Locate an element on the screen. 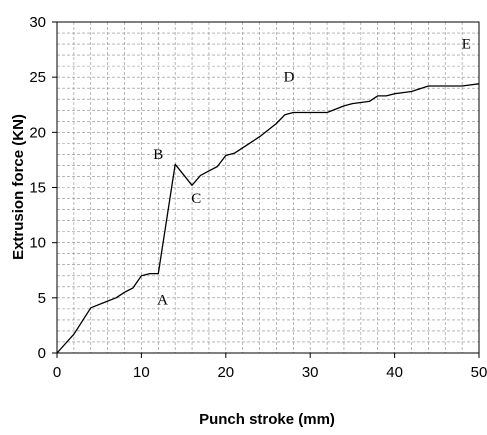 This screenshot has width=487, height=435. y-tick-label: 15 is located at coordinates (37, 188).